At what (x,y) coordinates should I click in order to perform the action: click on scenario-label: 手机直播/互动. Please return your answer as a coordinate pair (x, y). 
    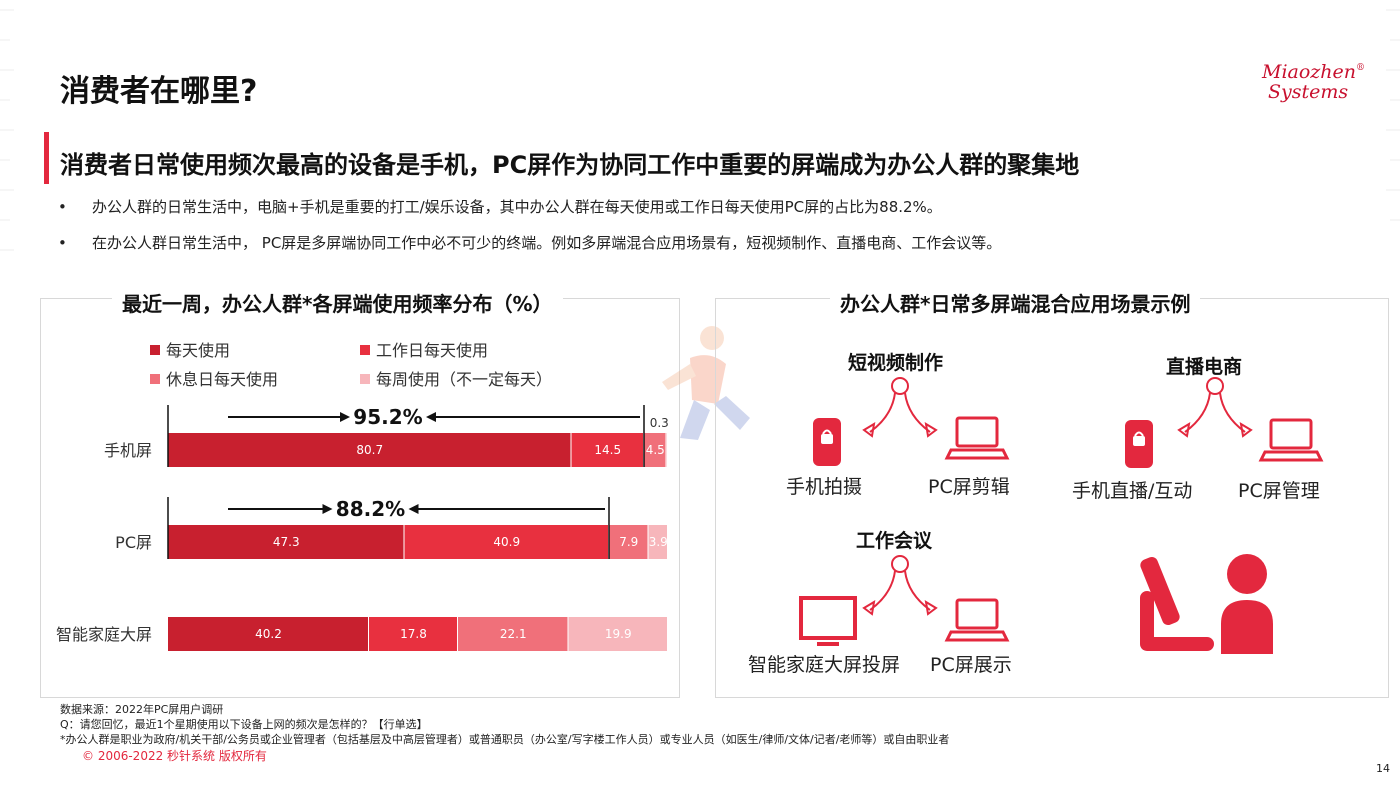
    Looking at the image, I should click on (1132, 491).